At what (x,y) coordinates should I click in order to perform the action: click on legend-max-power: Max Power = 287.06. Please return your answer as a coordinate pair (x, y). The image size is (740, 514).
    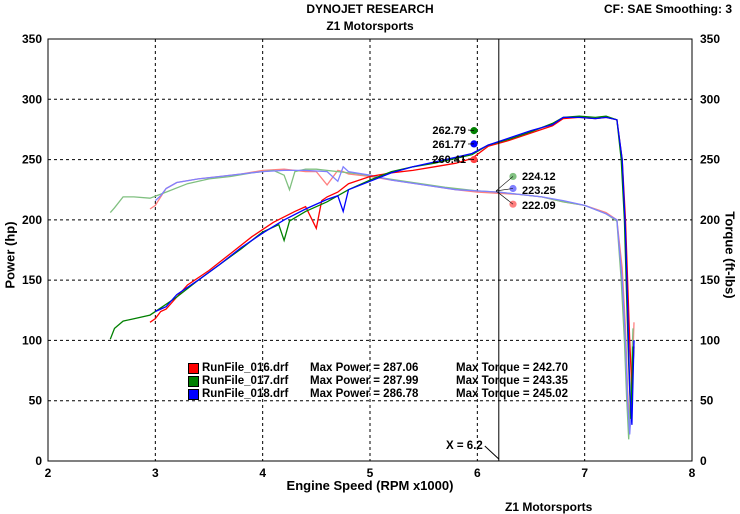
    Looking at the image, I should click on (383, 368).